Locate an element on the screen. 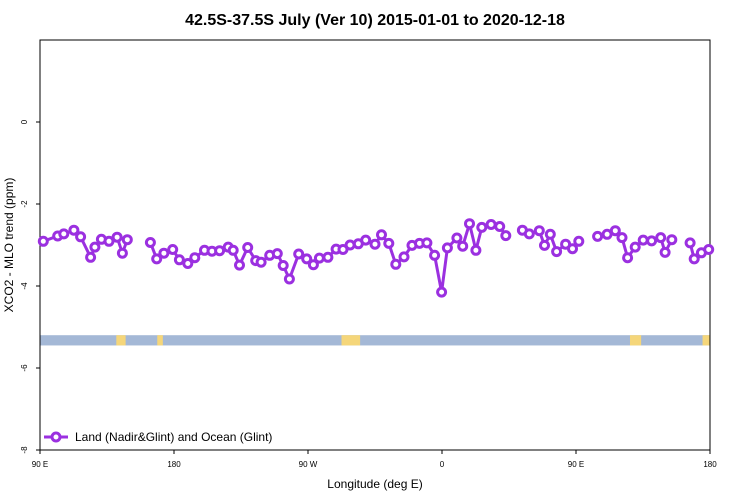 The width and height of the screenshot is (750, 500). legend: Land (Nadir&Glint) and Ocean (Glint) is located at coordinates (158, 437).